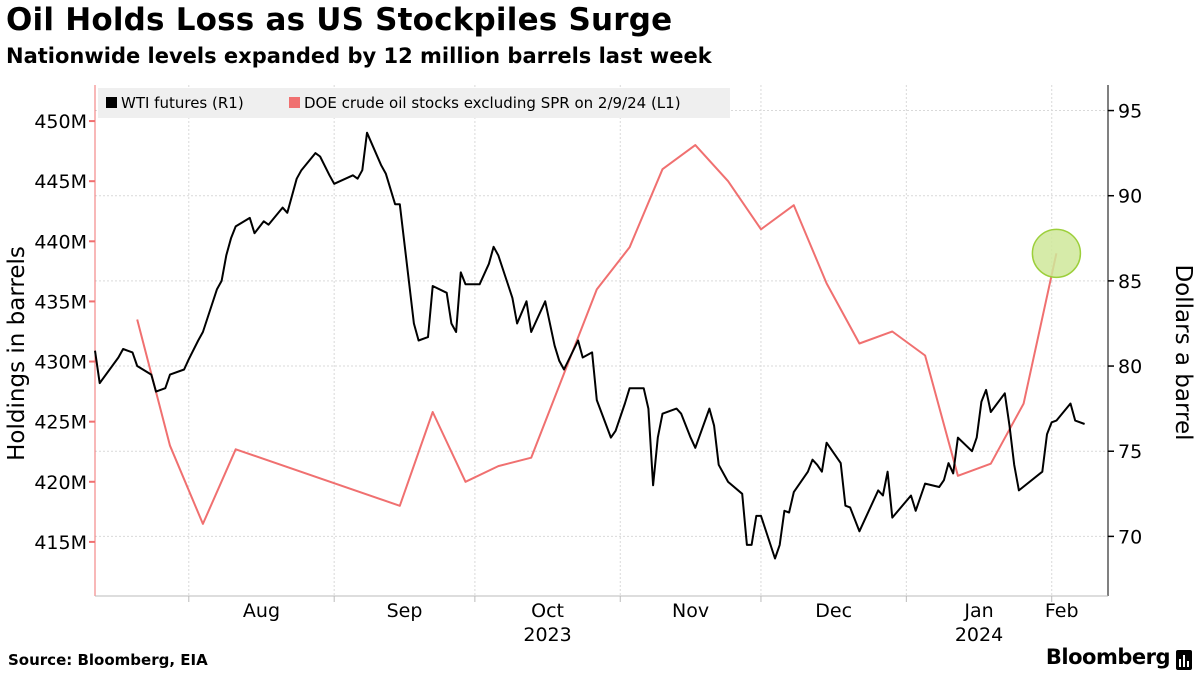  Describe the element at coordinates (60, 543) in the screenshot. I see `left-tick-label: 415M` at that location.